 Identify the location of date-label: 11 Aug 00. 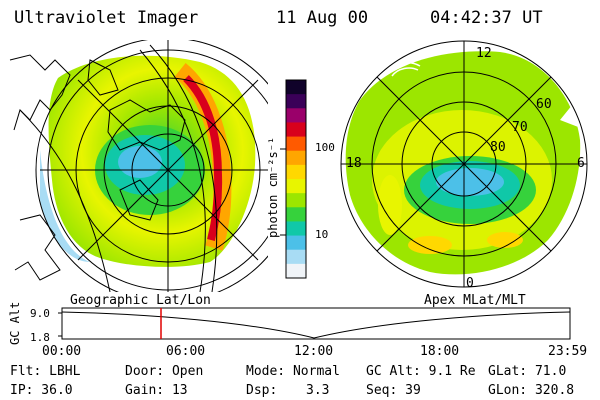
(322, 18).